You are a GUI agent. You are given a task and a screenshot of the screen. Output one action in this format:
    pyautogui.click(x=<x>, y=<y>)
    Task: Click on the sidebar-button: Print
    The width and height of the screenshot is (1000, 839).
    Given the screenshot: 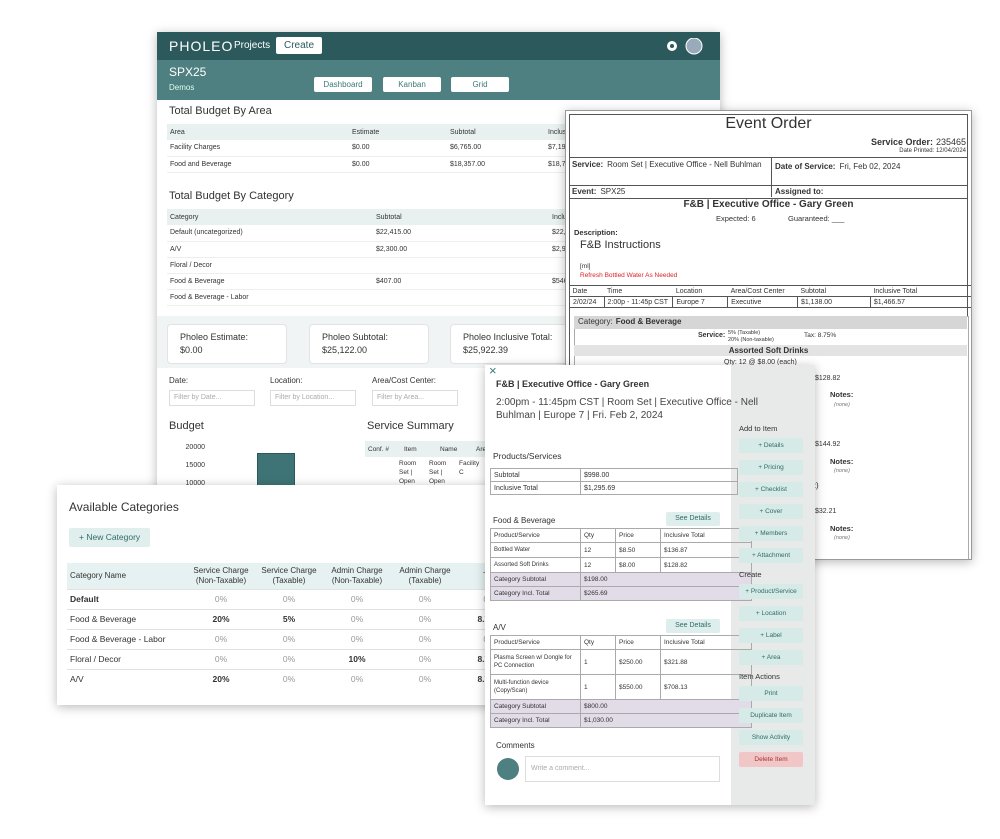 What is the action you would take?
    pyautogui.click(x=771, y=693)
    